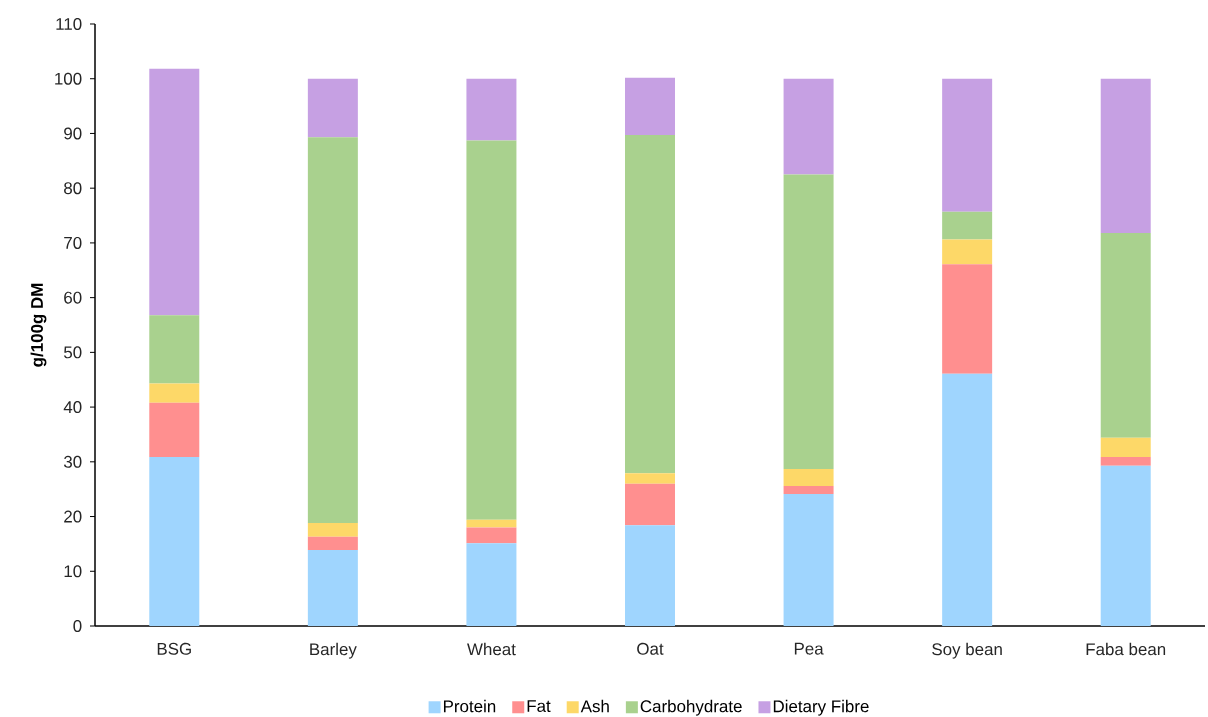 This screenshot has height=717, width=1208. I want to click on legend-label: Ash, so click(594, 706).